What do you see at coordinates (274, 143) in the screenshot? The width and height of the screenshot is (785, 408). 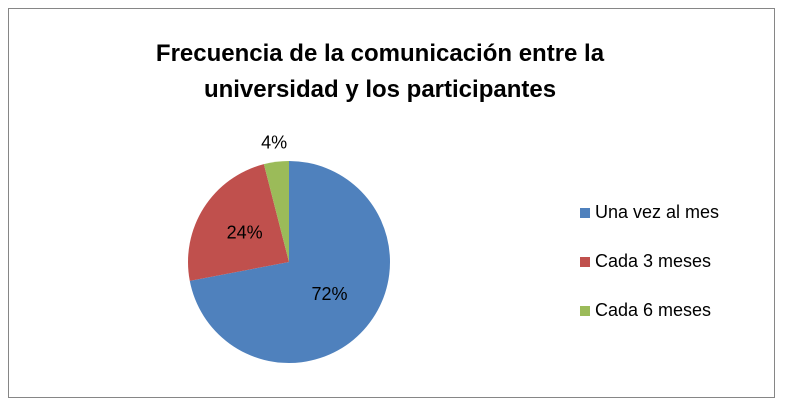 I see `data-label: 4%` at bounding box center [274, 143].